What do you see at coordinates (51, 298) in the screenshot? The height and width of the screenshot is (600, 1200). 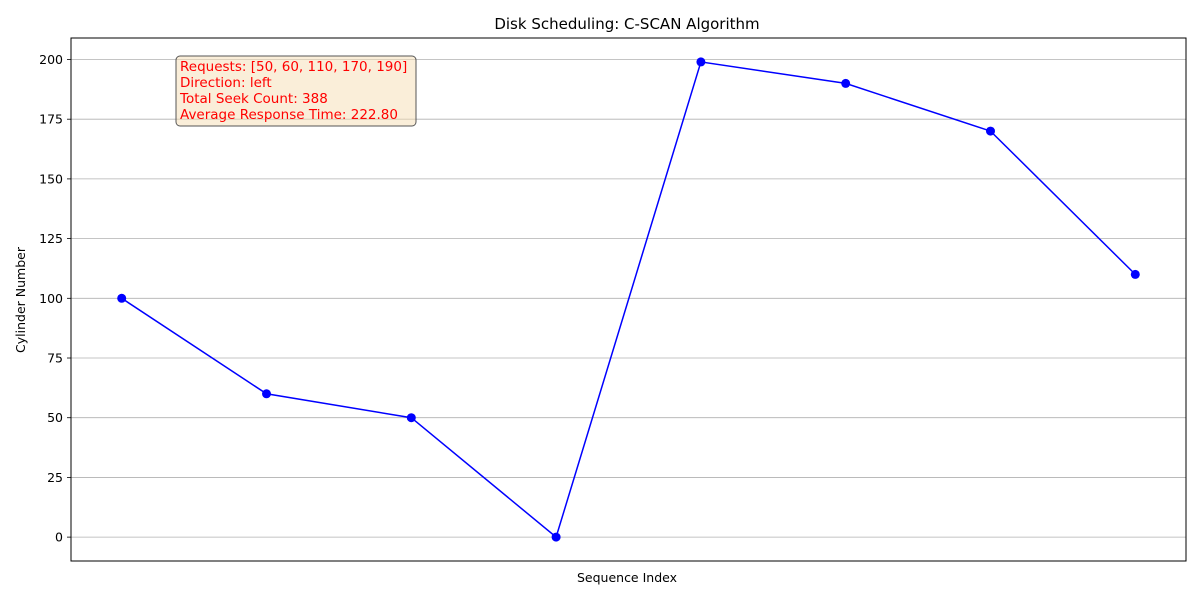 I see `y-tick-label: 100` at bounding box center [51, 298].